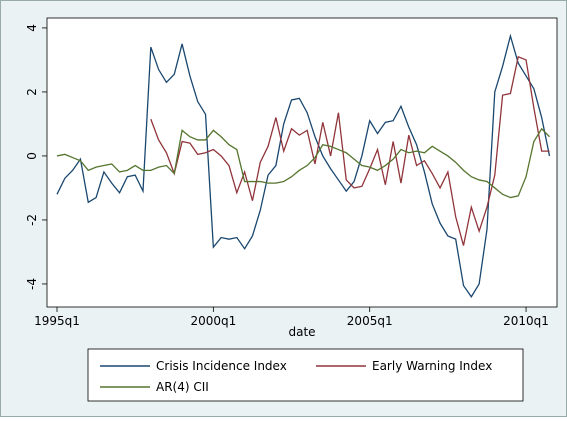 This screenshot has height=421, width=567. I want to click on x-tick-label: 2005q1, so click(370, 321).